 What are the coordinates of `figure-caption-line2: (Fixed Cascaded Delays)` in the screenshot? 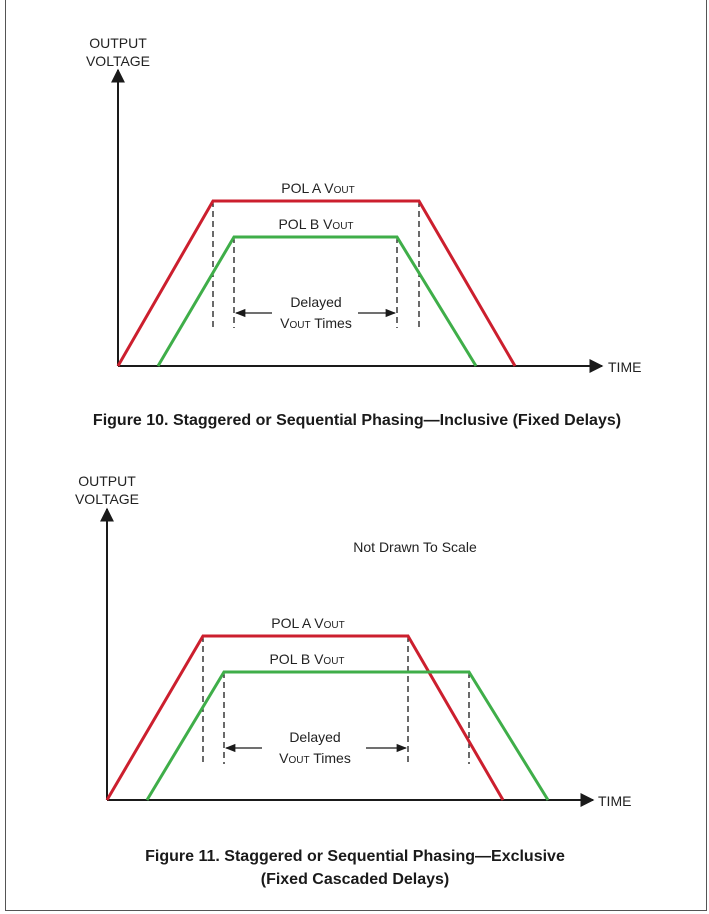 It's located at (355, 879).